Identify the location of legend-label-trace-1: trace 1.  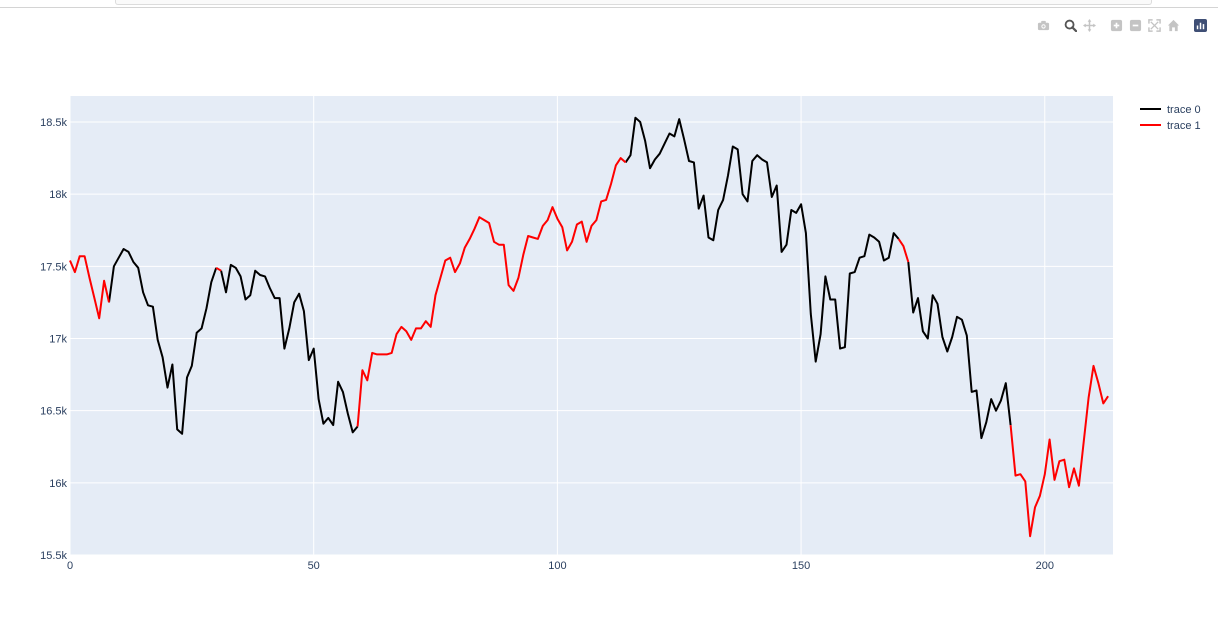
(1184, 126).